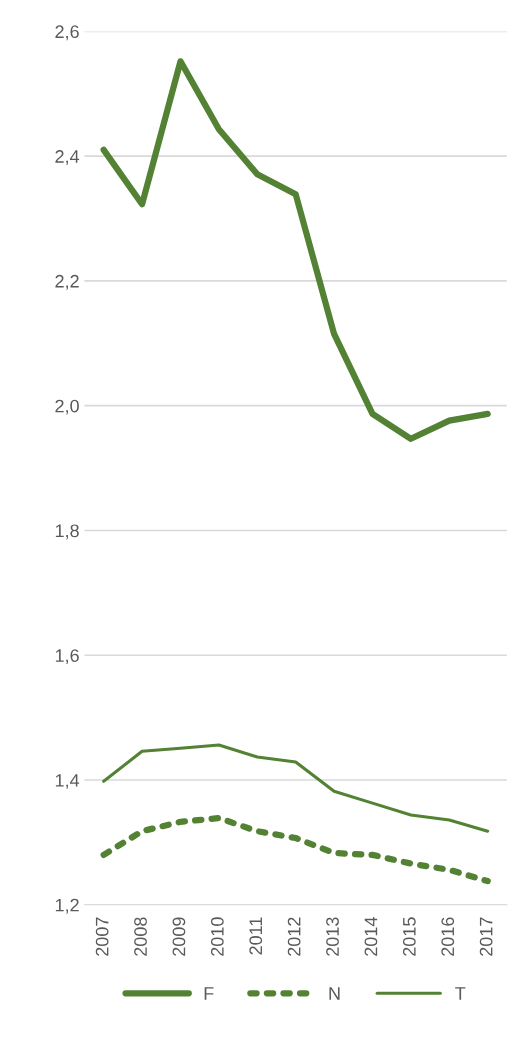 This screenshot has width=528, height=1046. I want to click on x-tick-label: 2008, so click(140, 936).